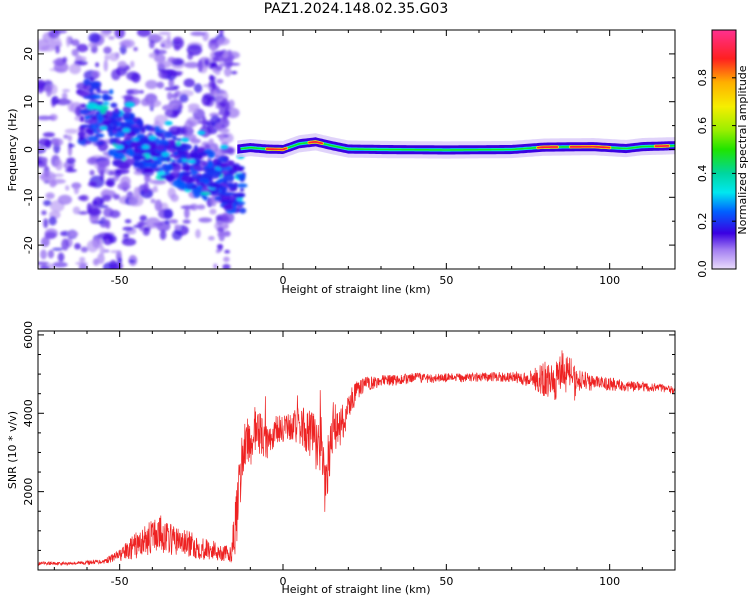  I want to click on x-tick-label: 100, so click(609, 280).